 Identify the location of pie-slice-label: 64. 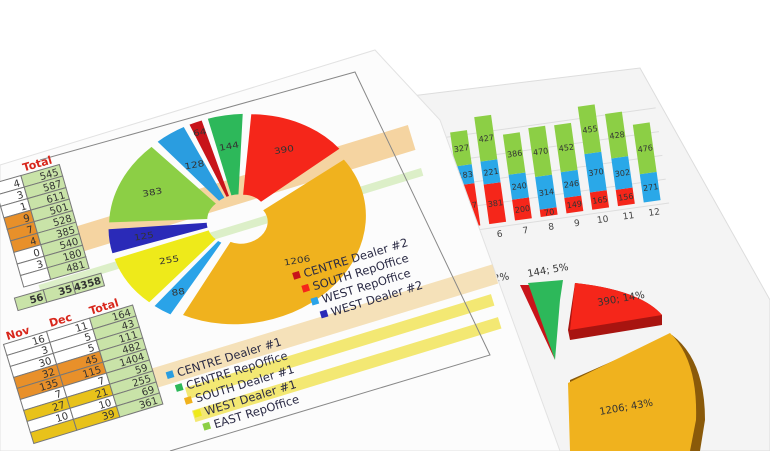
(199, 133).